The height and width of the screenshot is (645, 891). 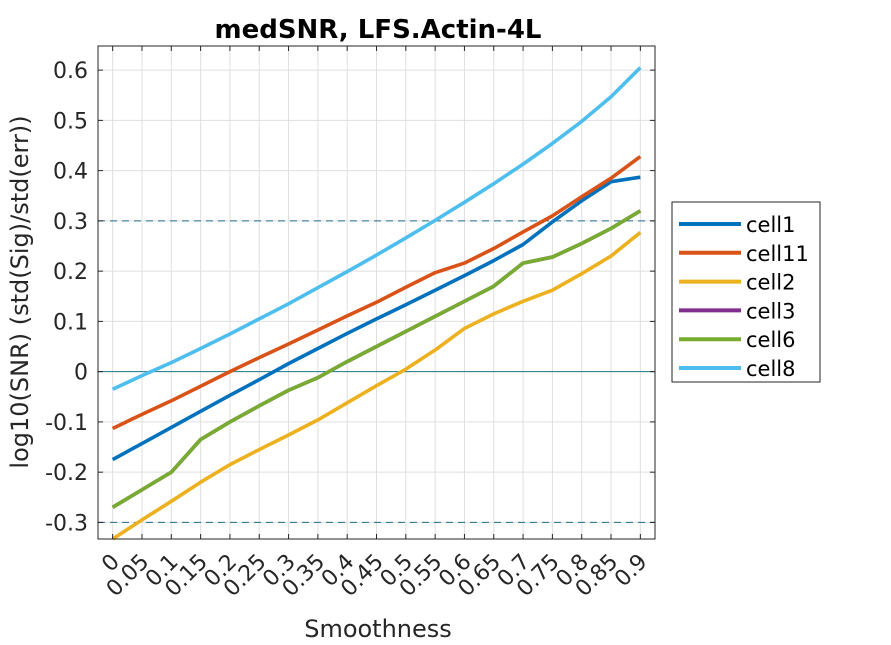 I want to click on x-axis-label: Smoothness, so click(x=378, y=629).